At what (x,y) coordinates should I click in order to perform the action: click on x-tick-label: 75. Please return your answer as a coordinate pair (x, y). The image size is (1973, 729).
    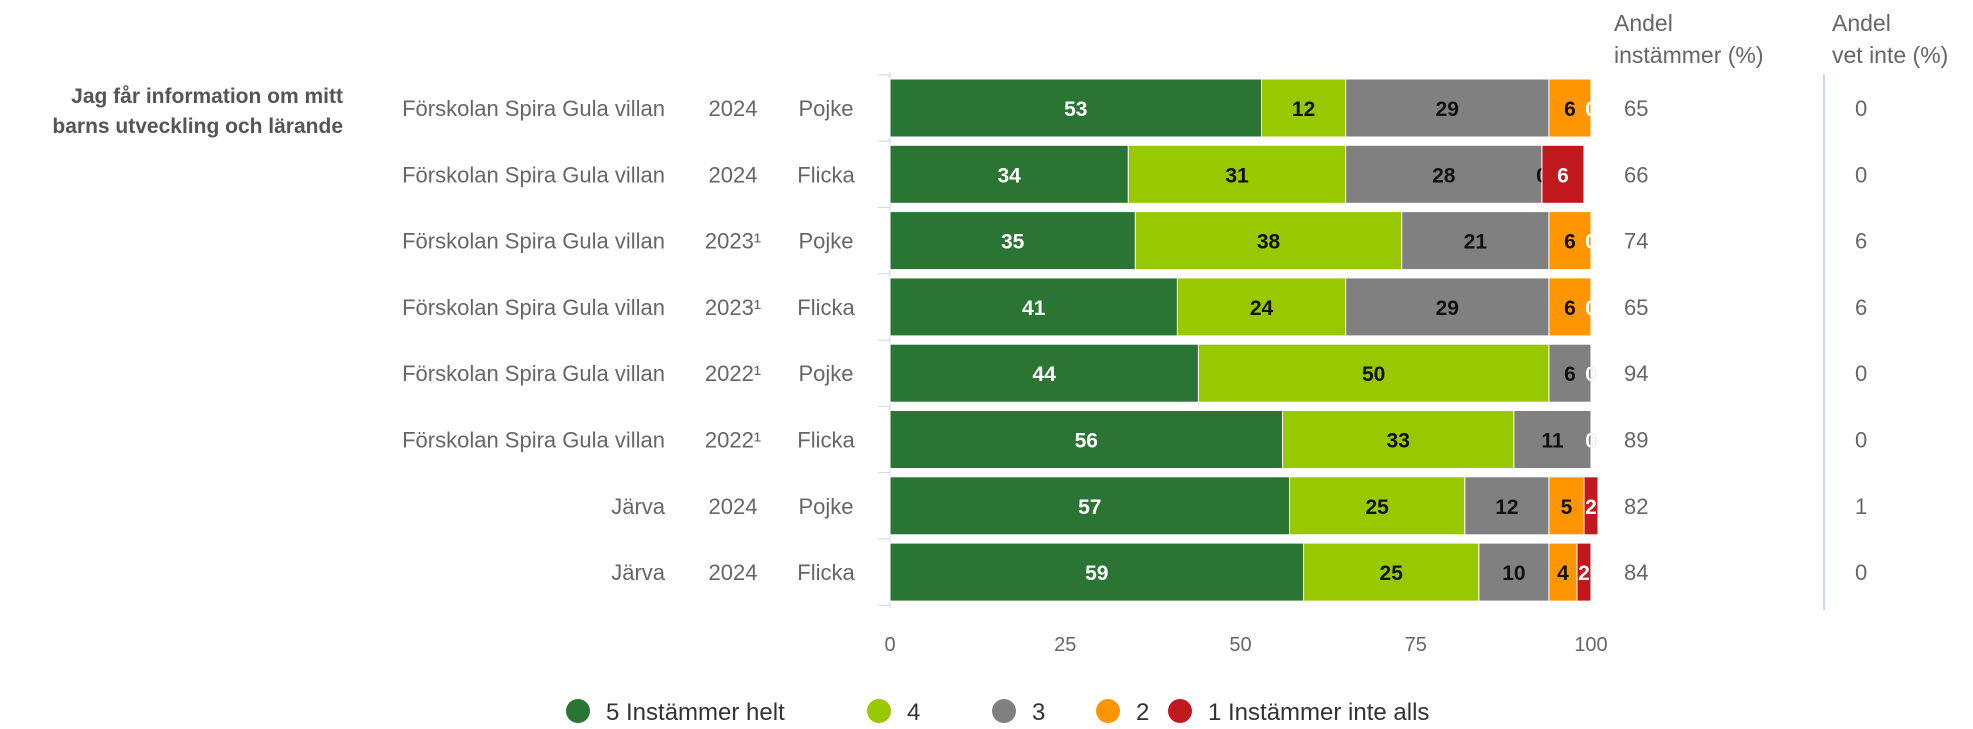
    Looking at the image, I should click on (1416, 645).